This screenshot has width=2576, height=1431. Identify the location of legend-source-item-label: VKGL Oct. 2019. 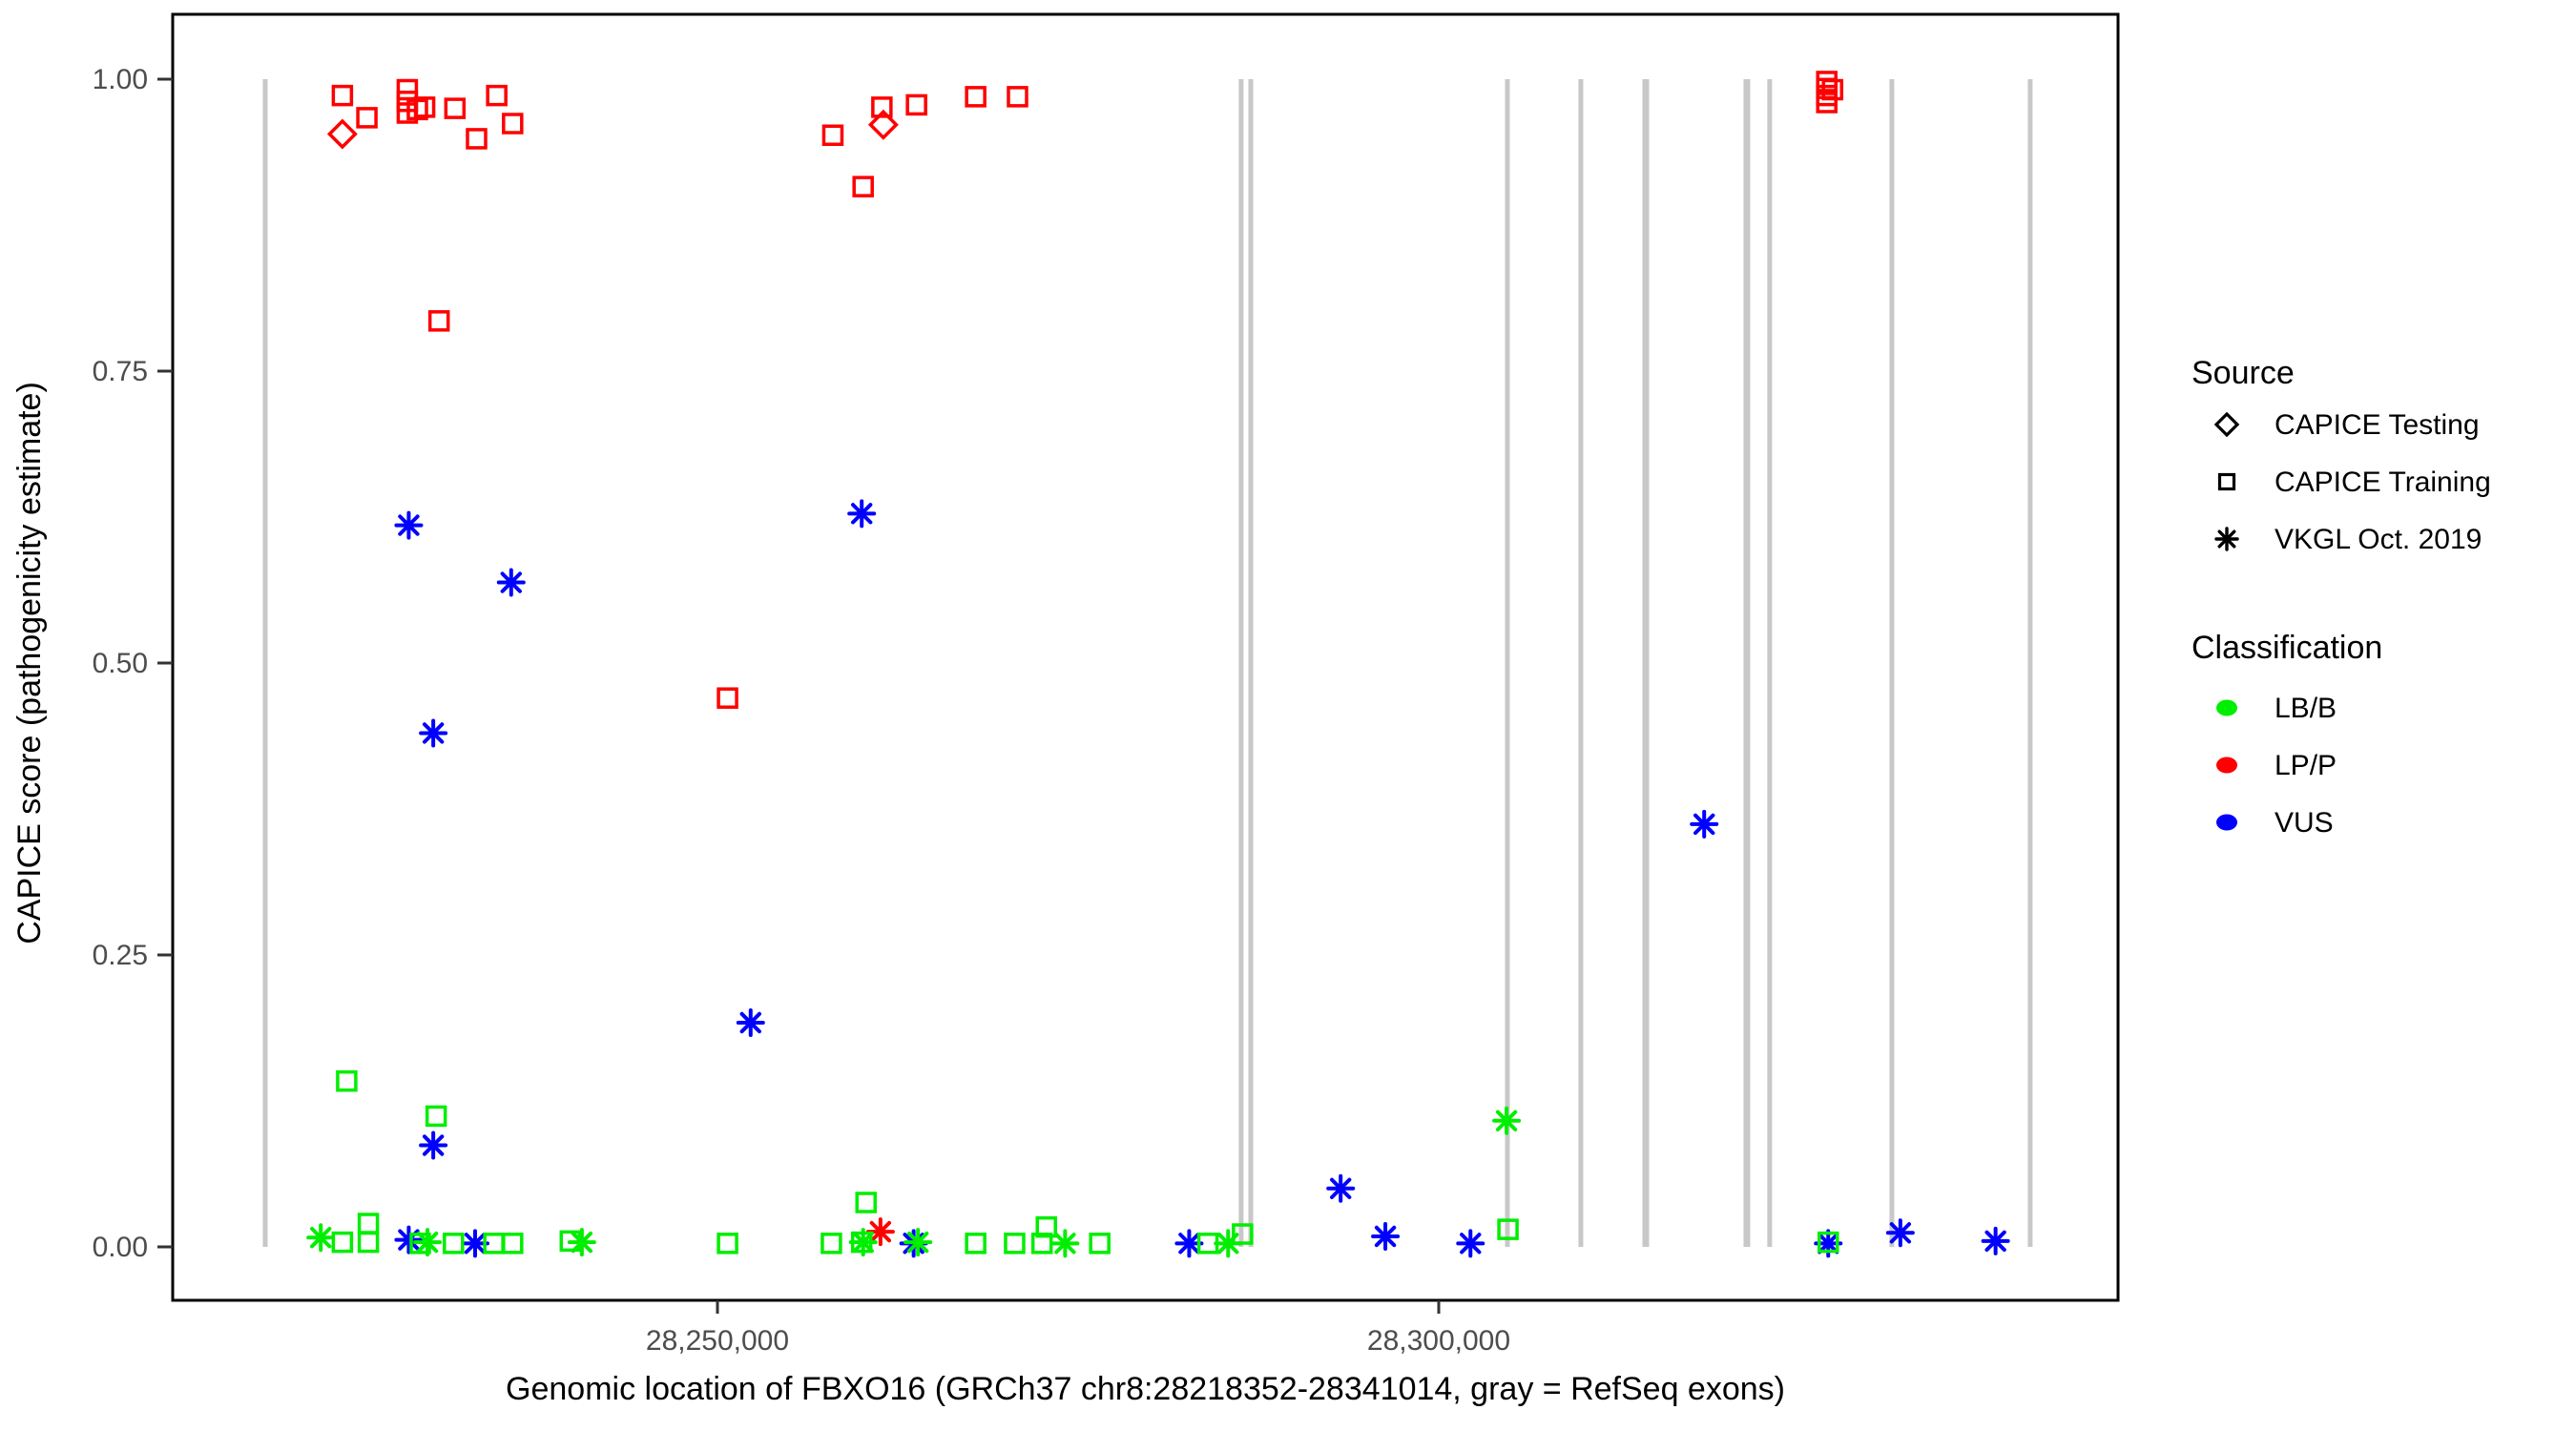
(2378, 539).